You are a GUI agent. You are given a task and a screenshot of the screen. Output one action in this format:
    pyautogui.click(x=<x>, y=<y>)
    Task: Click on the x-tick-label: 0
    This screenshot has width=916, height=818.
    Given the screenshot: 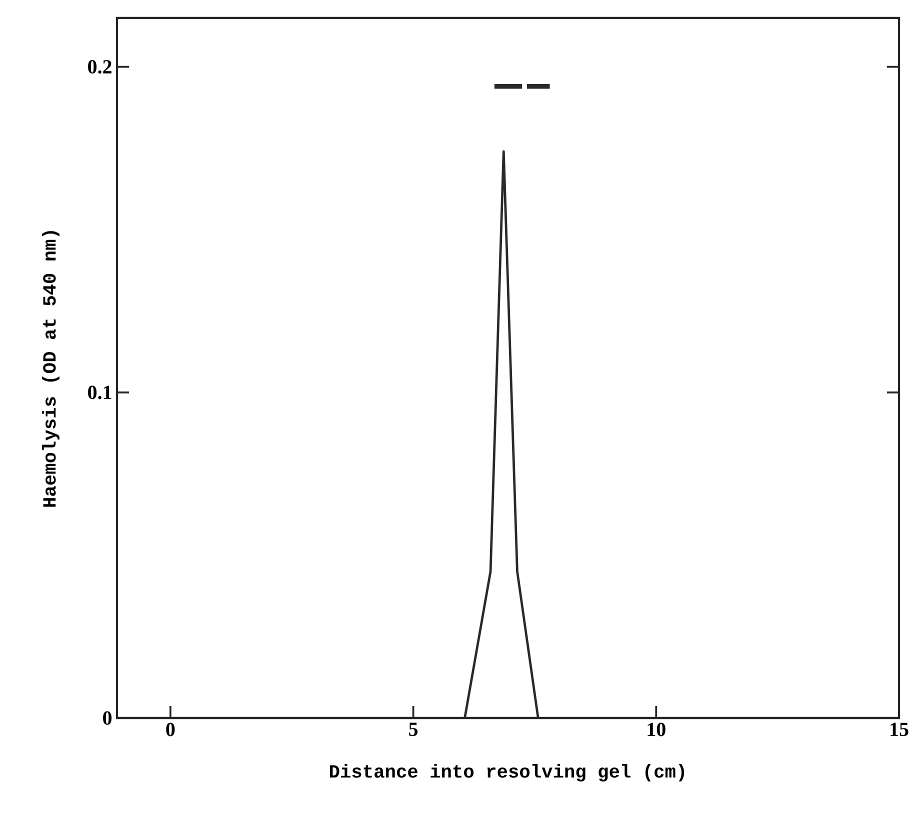 What is the action you would take?
    pyautogui.click(x=170, y=729)
    